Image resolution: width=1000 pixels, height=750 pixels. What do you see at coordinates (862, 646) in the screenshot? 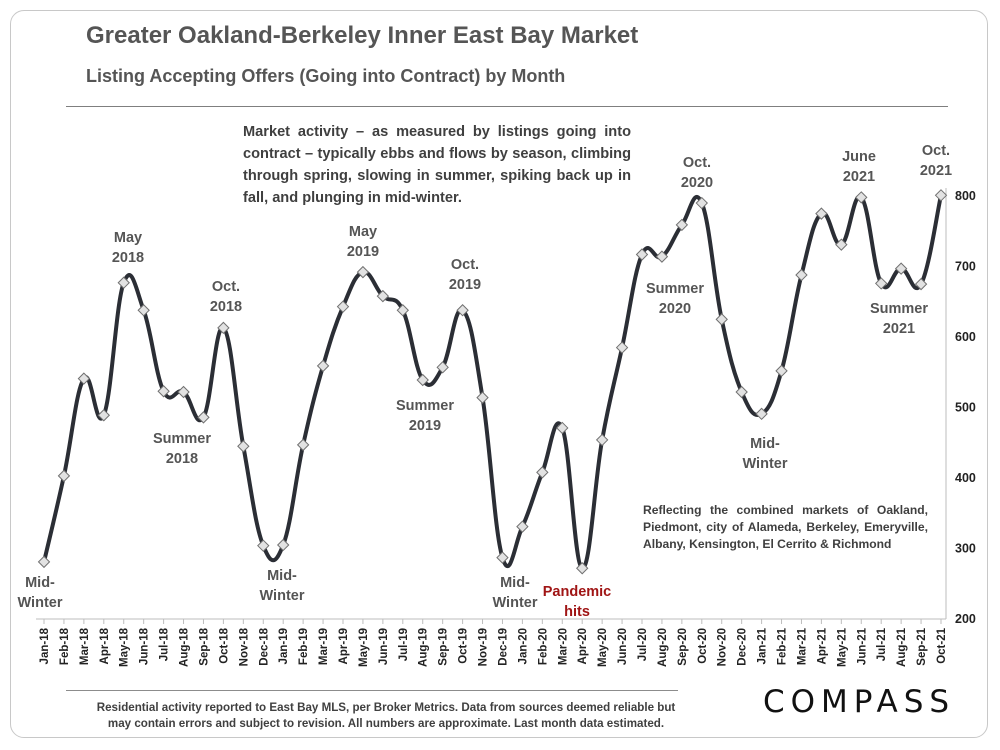
I see `x-tick-label: Jun-21` at bounding box center [862, 646].